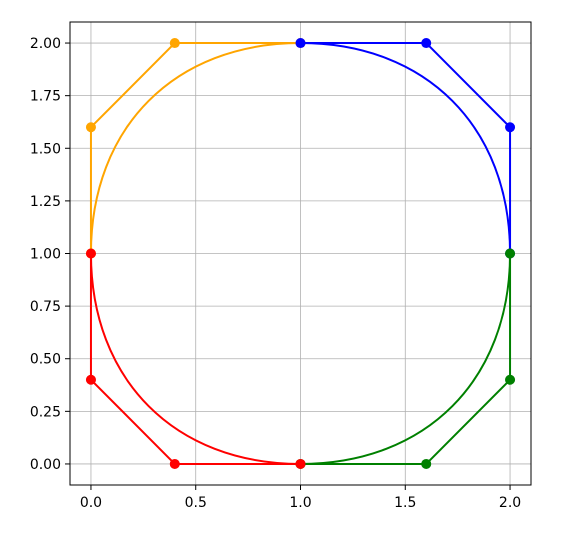  What do you see at coordinates (45, 412) in the screenshot?
I see `y-tick-label: 0.25` at bounding box center [45, 412].